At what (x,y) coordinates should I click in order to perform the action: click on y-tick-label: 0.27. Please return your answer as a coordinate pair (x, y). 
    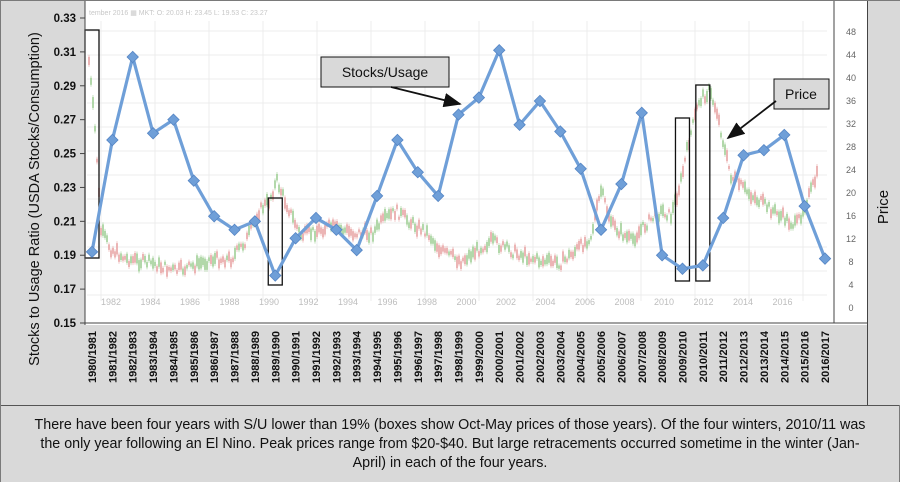
    Looking at the image, I should click on (65, 121).